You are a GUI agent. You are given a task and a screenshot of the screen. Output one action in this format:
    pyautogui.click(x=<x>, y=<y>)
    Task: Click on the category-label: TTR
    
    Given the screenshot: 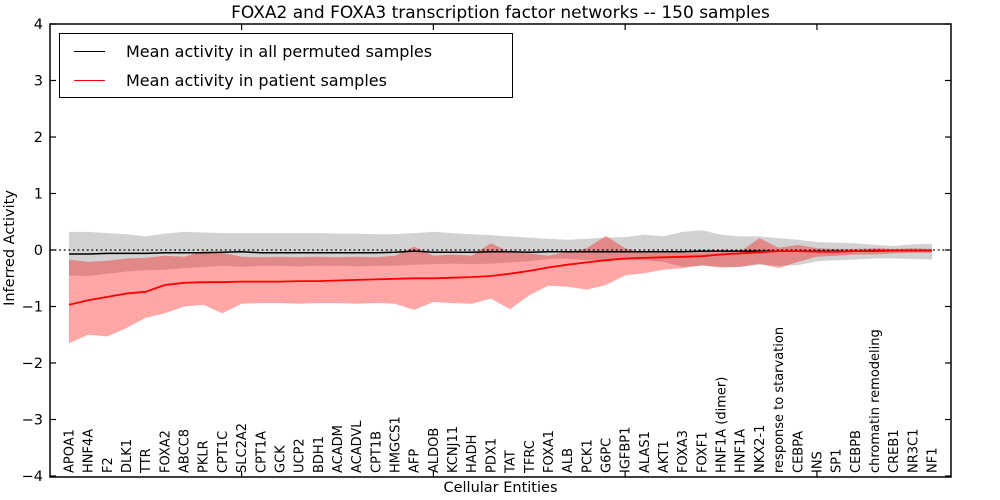 What is the action you would take?
    pyautogui.click(x=146, y=461)
    